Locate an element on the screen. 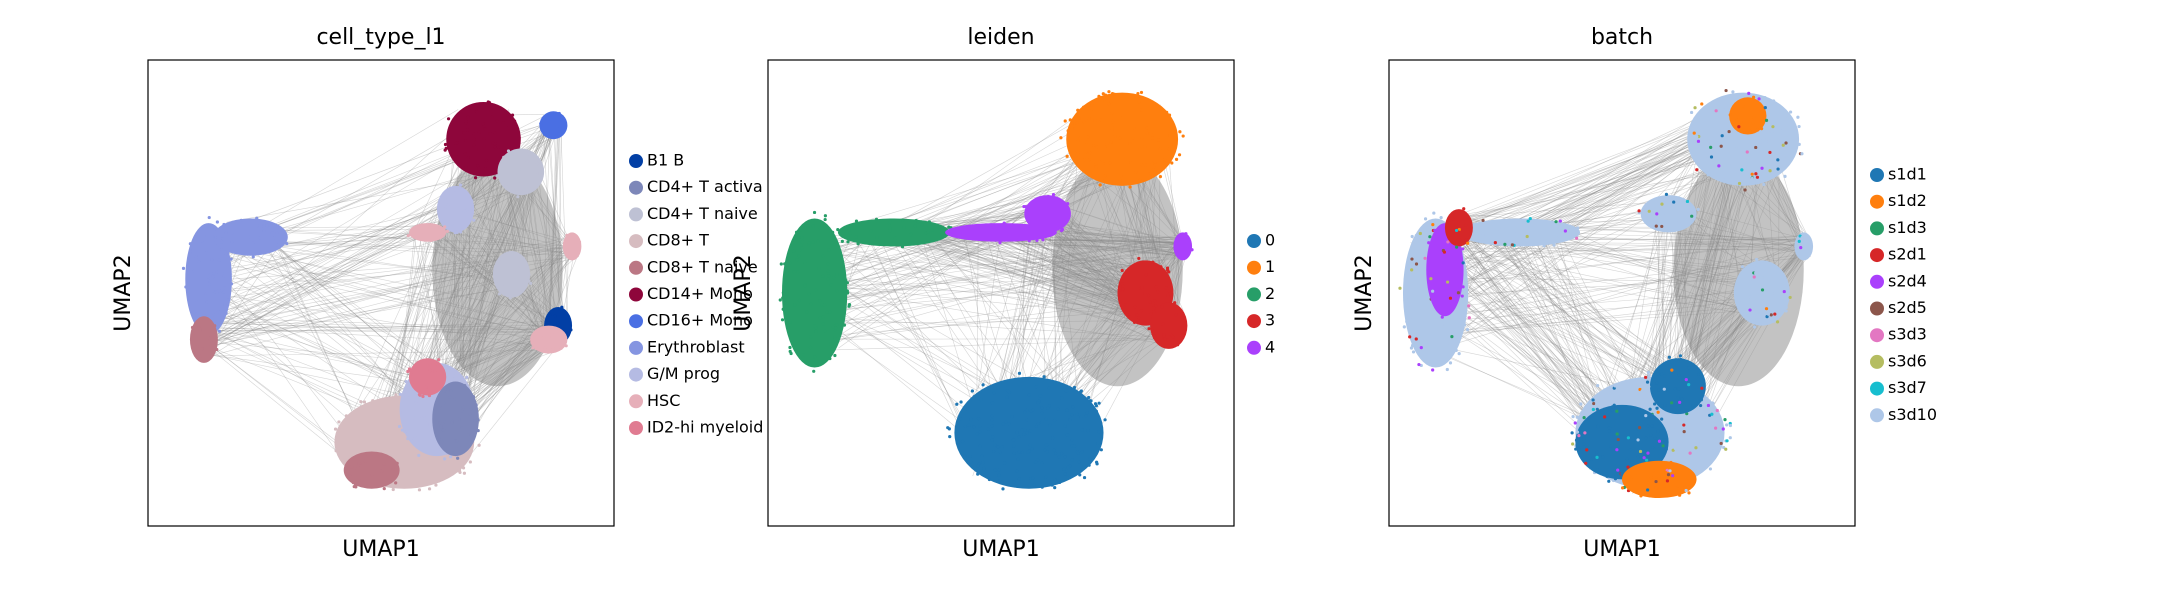 Image resolution: width=2173 pixels, height=600 pixels. cluster is located at coordinates (572, 246).